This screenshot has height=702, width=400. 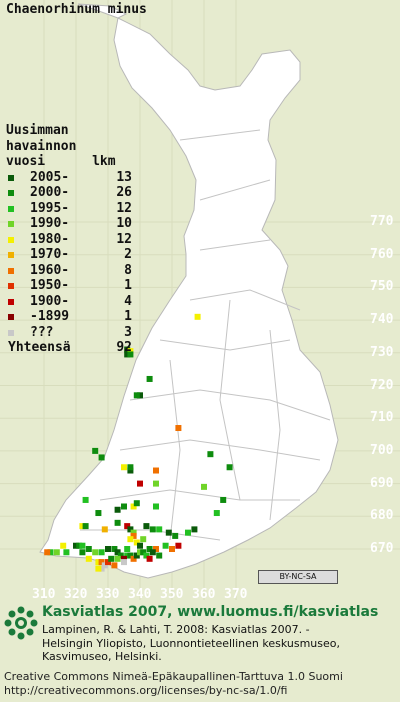 I want to click on legend-label: 1970-, so click(x=50, y=254).